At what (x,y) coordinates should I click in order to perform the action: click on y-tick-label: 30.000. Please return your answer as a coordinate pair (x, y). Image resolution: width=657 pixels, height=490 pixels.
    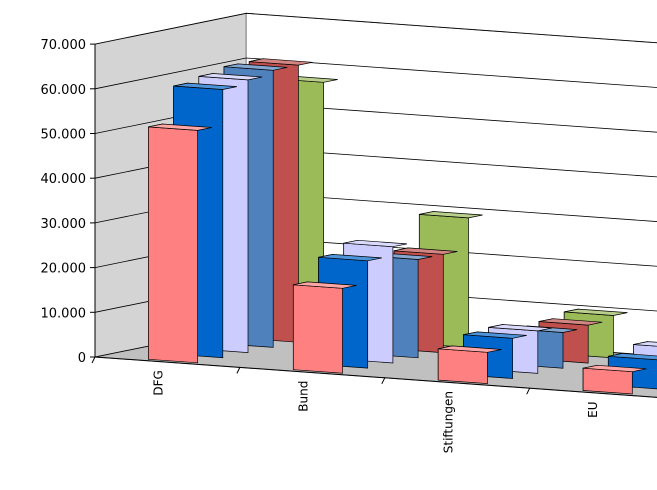
    Looking at the image, I should click on (64, 224).